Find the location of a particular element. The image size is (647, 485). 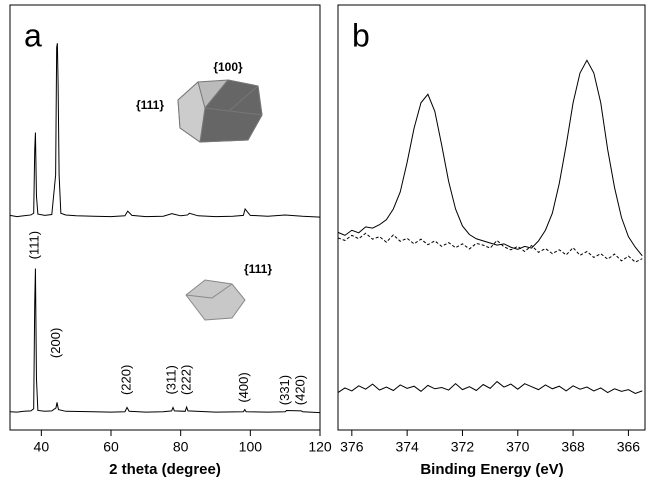

x-tick-label: 366 is located at coordinates (629, 447).